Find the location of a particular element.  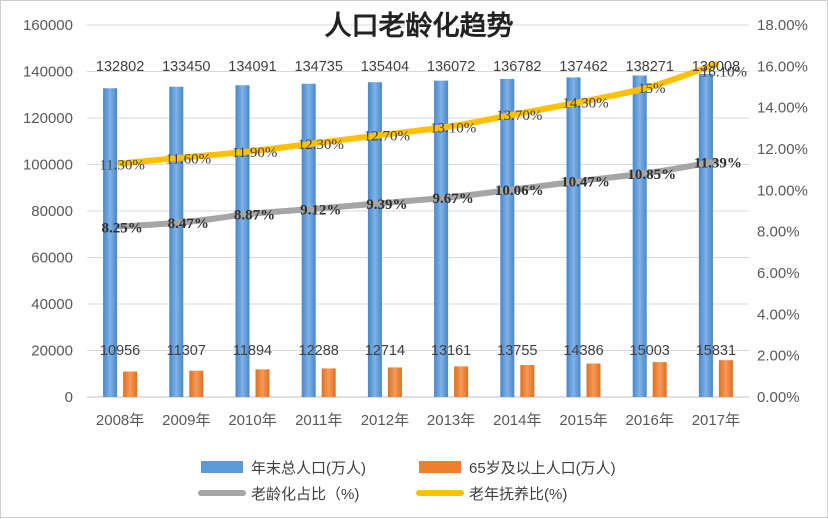

x-tick-label: 2009年 is located at coordinates (186, 420).